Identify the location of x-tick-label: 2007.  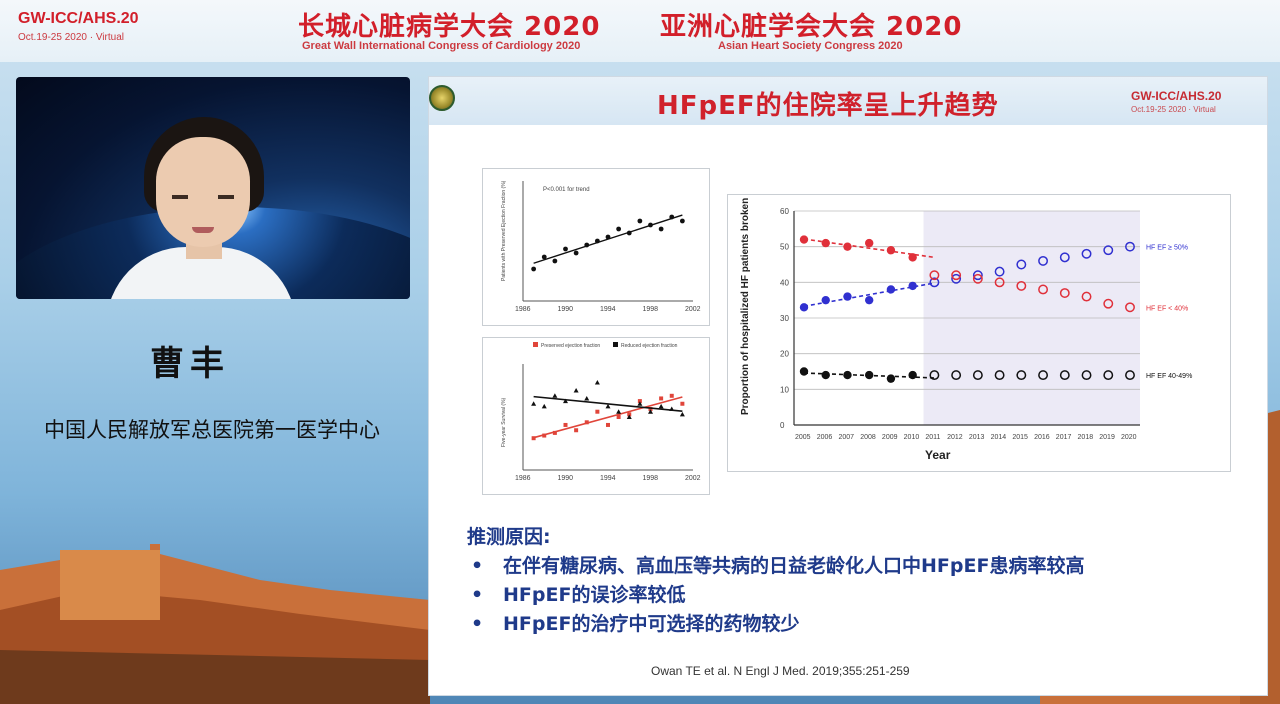
(846, 437).